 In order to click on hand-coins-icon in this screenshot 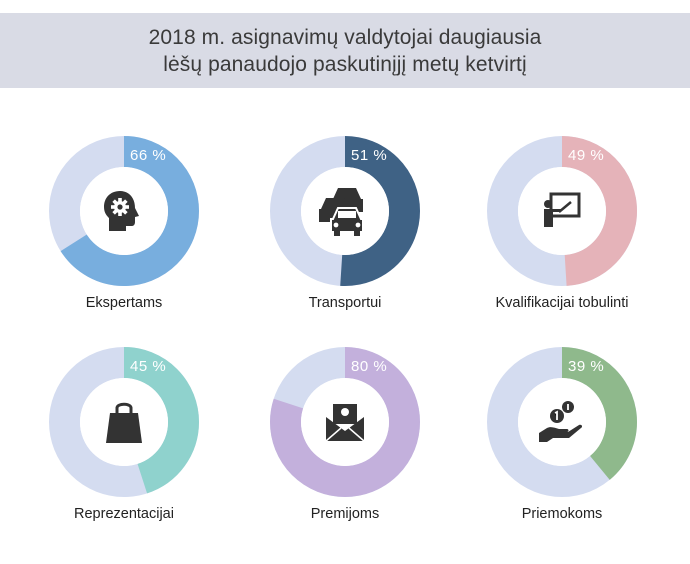, I will do `click(562, 422)`.